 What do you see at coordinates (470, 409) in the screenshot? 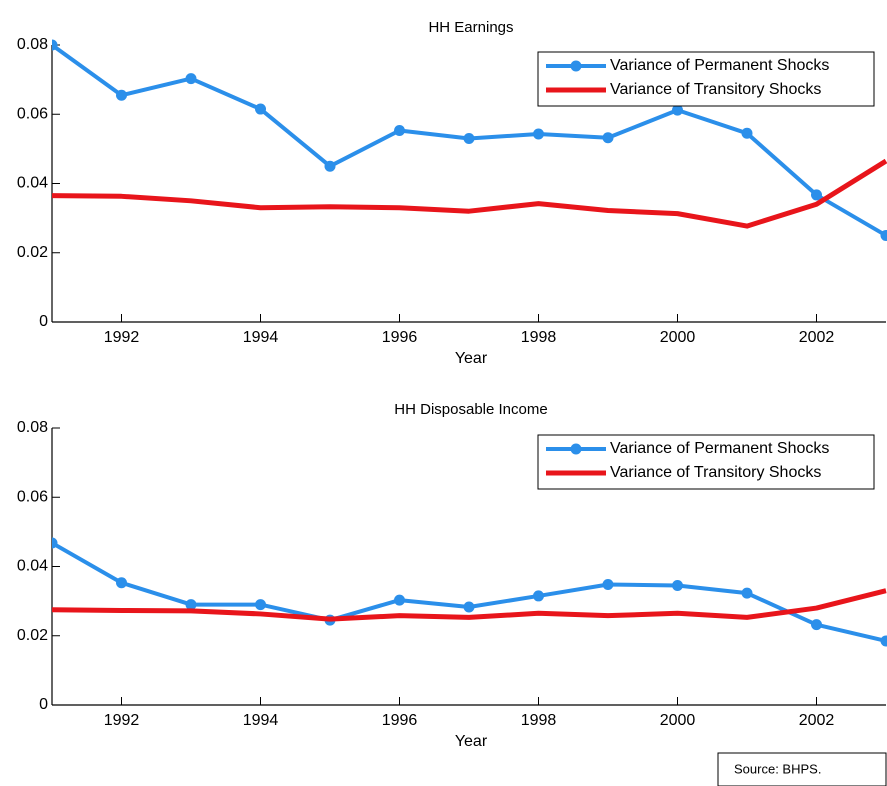
I see `chart-title: HH Disposable Income` at bounding box center [470, 409].